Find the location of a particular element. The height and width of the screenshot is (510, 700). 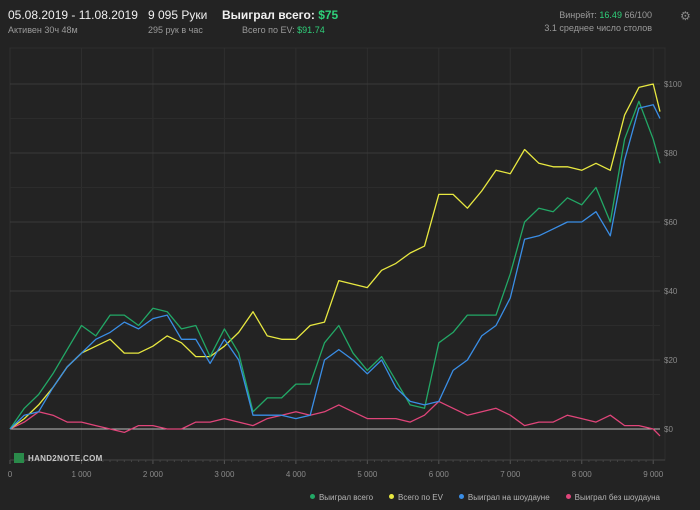

logo-mark-icon is located at coordinates (19, 458).